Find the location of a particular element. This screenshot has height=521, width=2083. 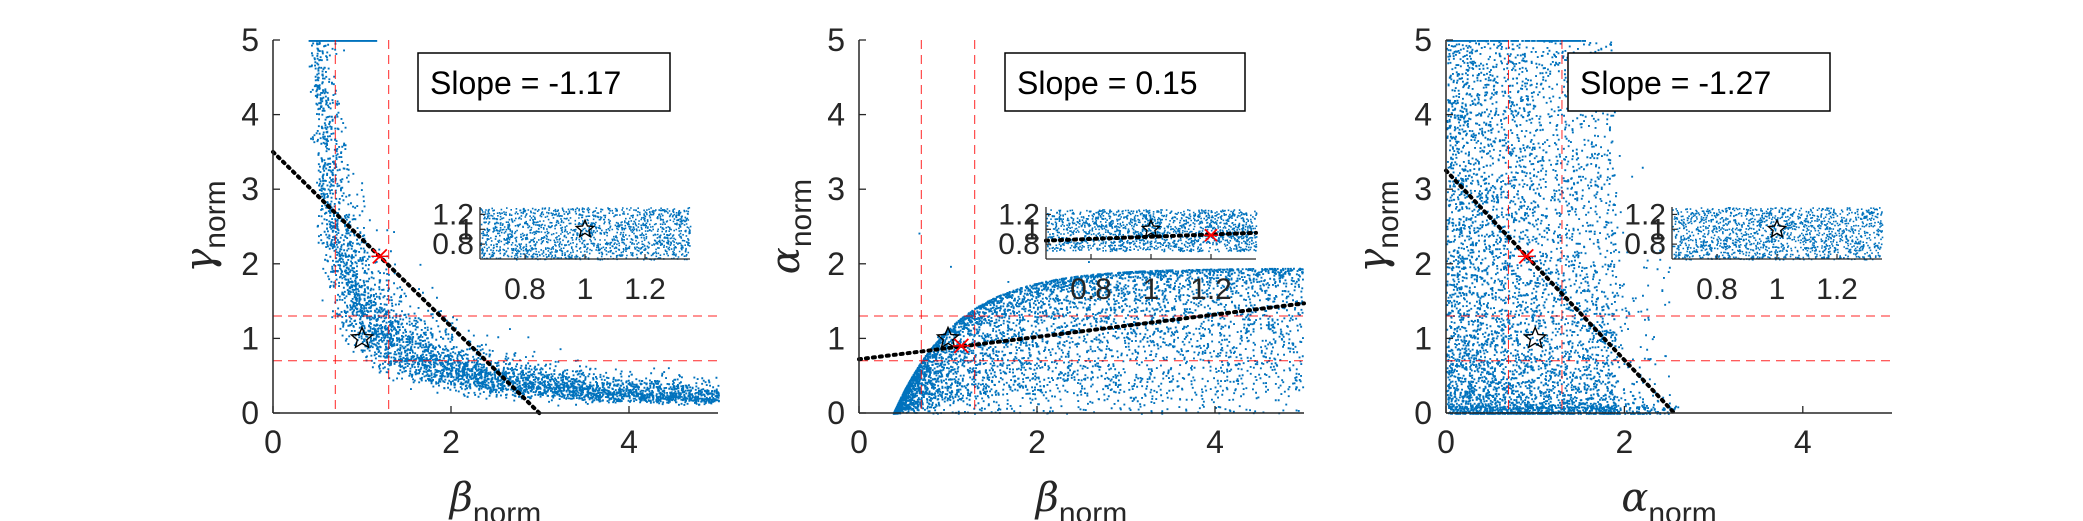

slope-annotation: Slope = -1.17 is located at coordinates (544, 82).